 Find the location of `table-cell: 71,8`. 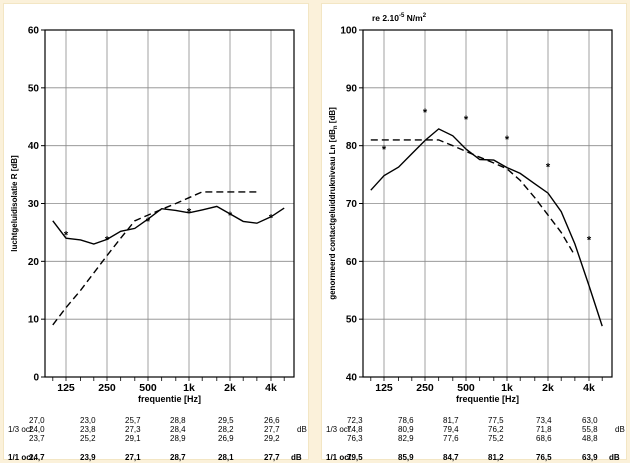

table-cell: 71,8 is located at coordinates (544, 429).